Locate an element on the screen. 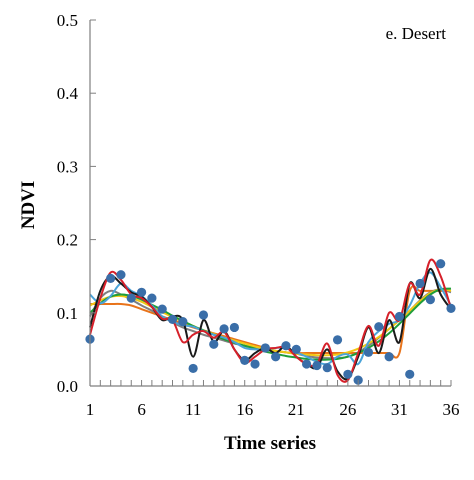 This screenshot has width=474, height=480. x-tick-label: 26 is located at coordinates (347, 409).